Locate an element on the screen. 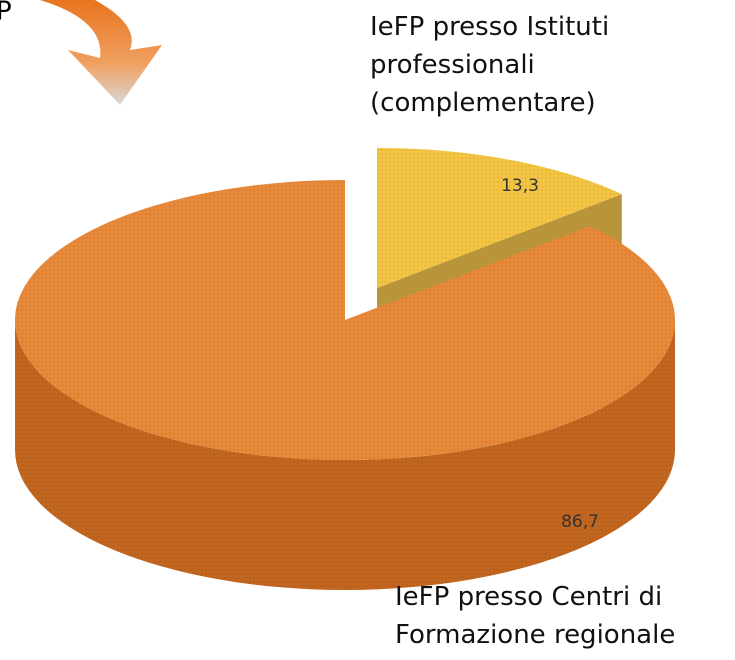 The height and width of the screenshot is (660, 735). value-label: 86,7 is located at coordinates (580, 522).